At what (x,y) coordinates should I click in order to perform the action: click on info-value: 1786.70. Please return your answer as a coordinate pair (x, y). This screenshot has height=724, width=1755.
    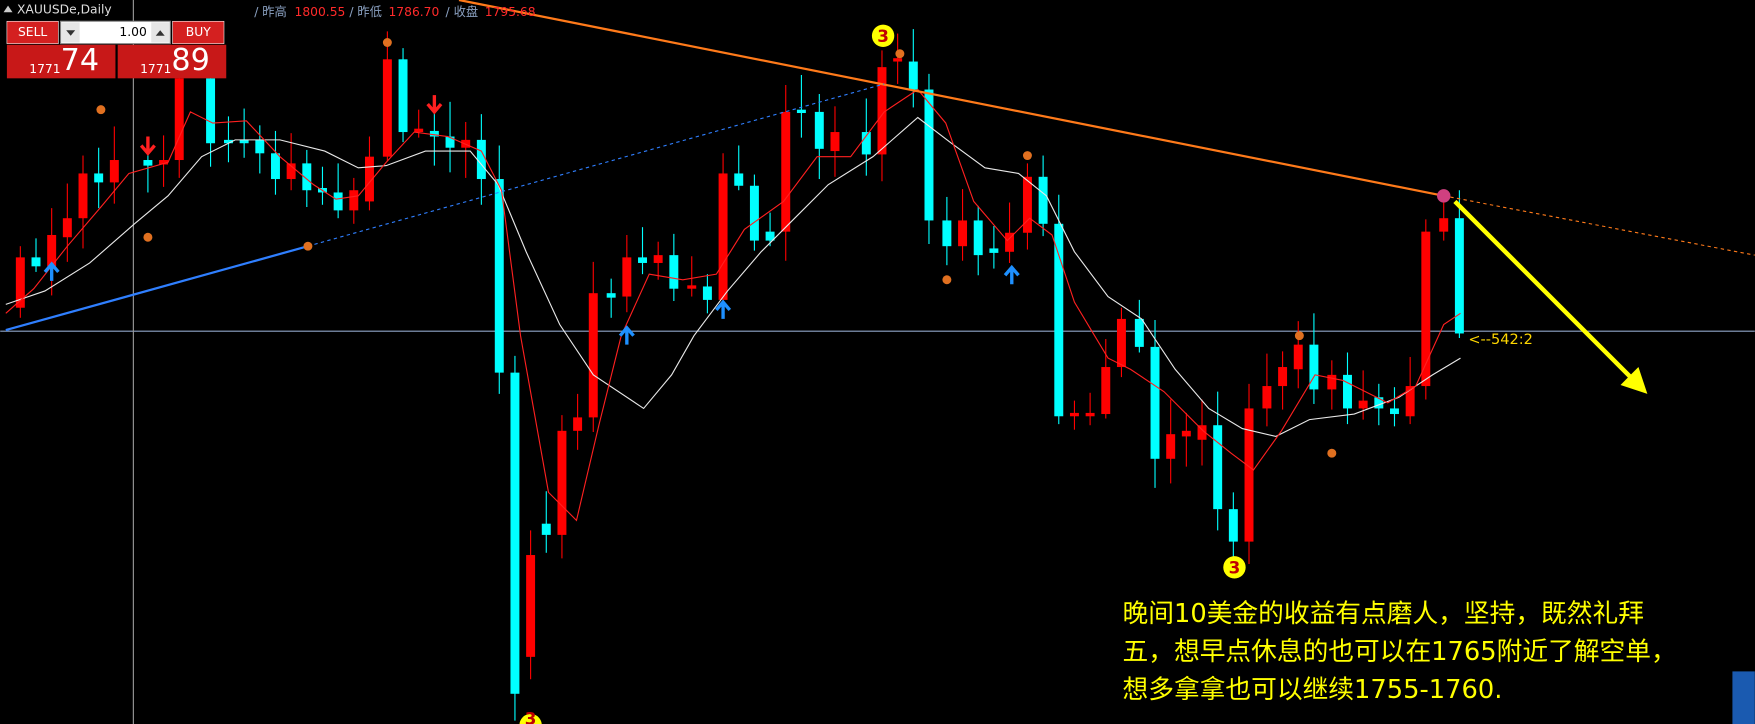
    Looking at the image, I should click on (413, 12).